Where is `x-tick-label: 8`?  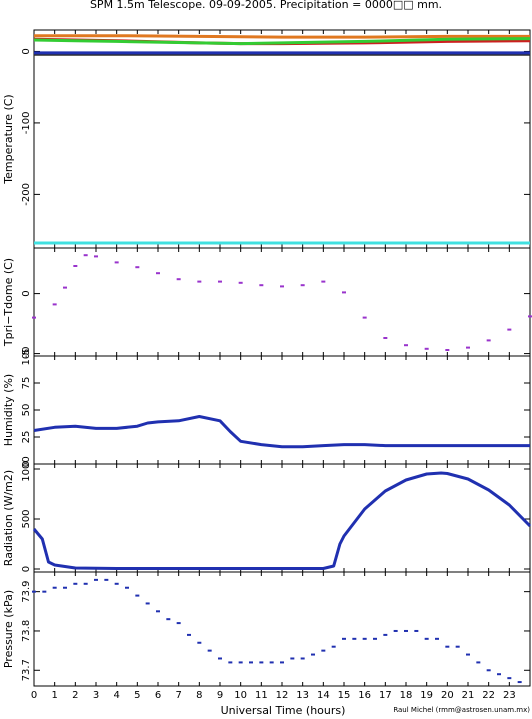 x-tick-label: 8 is located at coordinates (199, 695).